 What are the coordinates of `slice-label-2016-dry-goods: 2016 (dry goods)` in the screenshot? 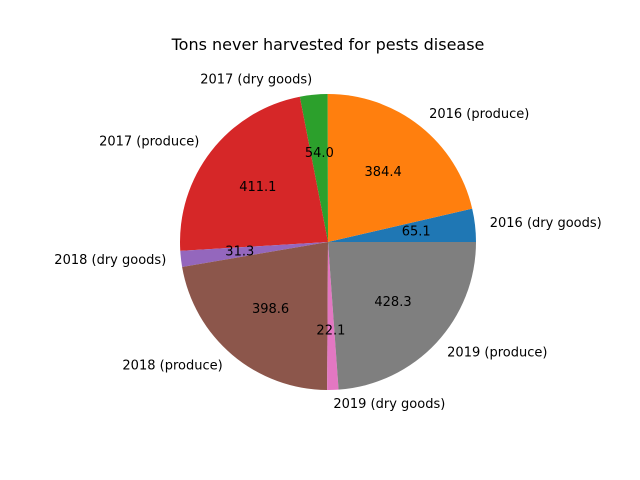 It's located at (546, 223).